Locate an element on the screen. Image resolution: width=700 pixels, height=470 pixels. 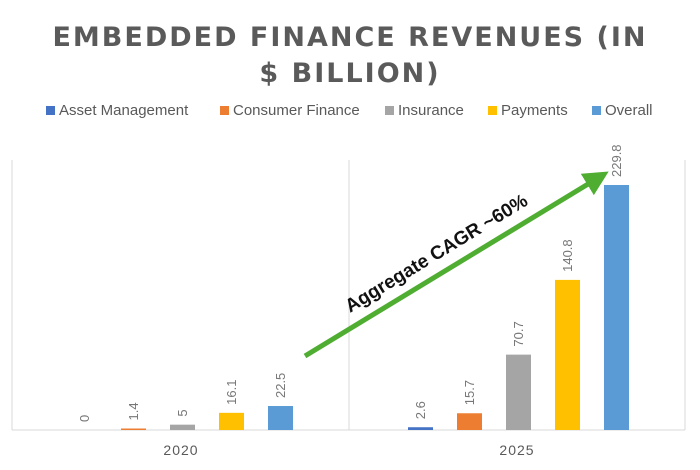
data-label: 2.6 is located at coordinates (420, 410).